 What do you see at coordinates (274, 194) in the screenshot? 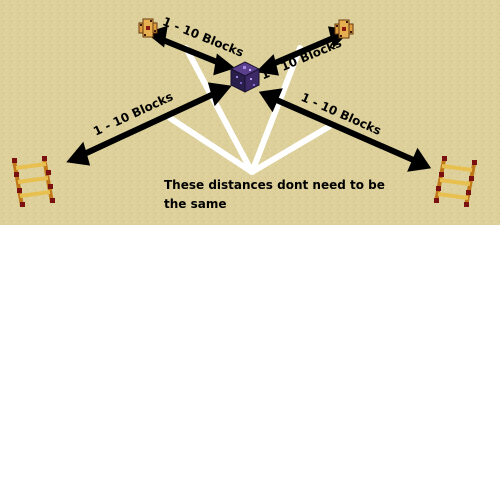
I see `distance-note: These distances dont need to be the same` at bounding box center [274, 194].